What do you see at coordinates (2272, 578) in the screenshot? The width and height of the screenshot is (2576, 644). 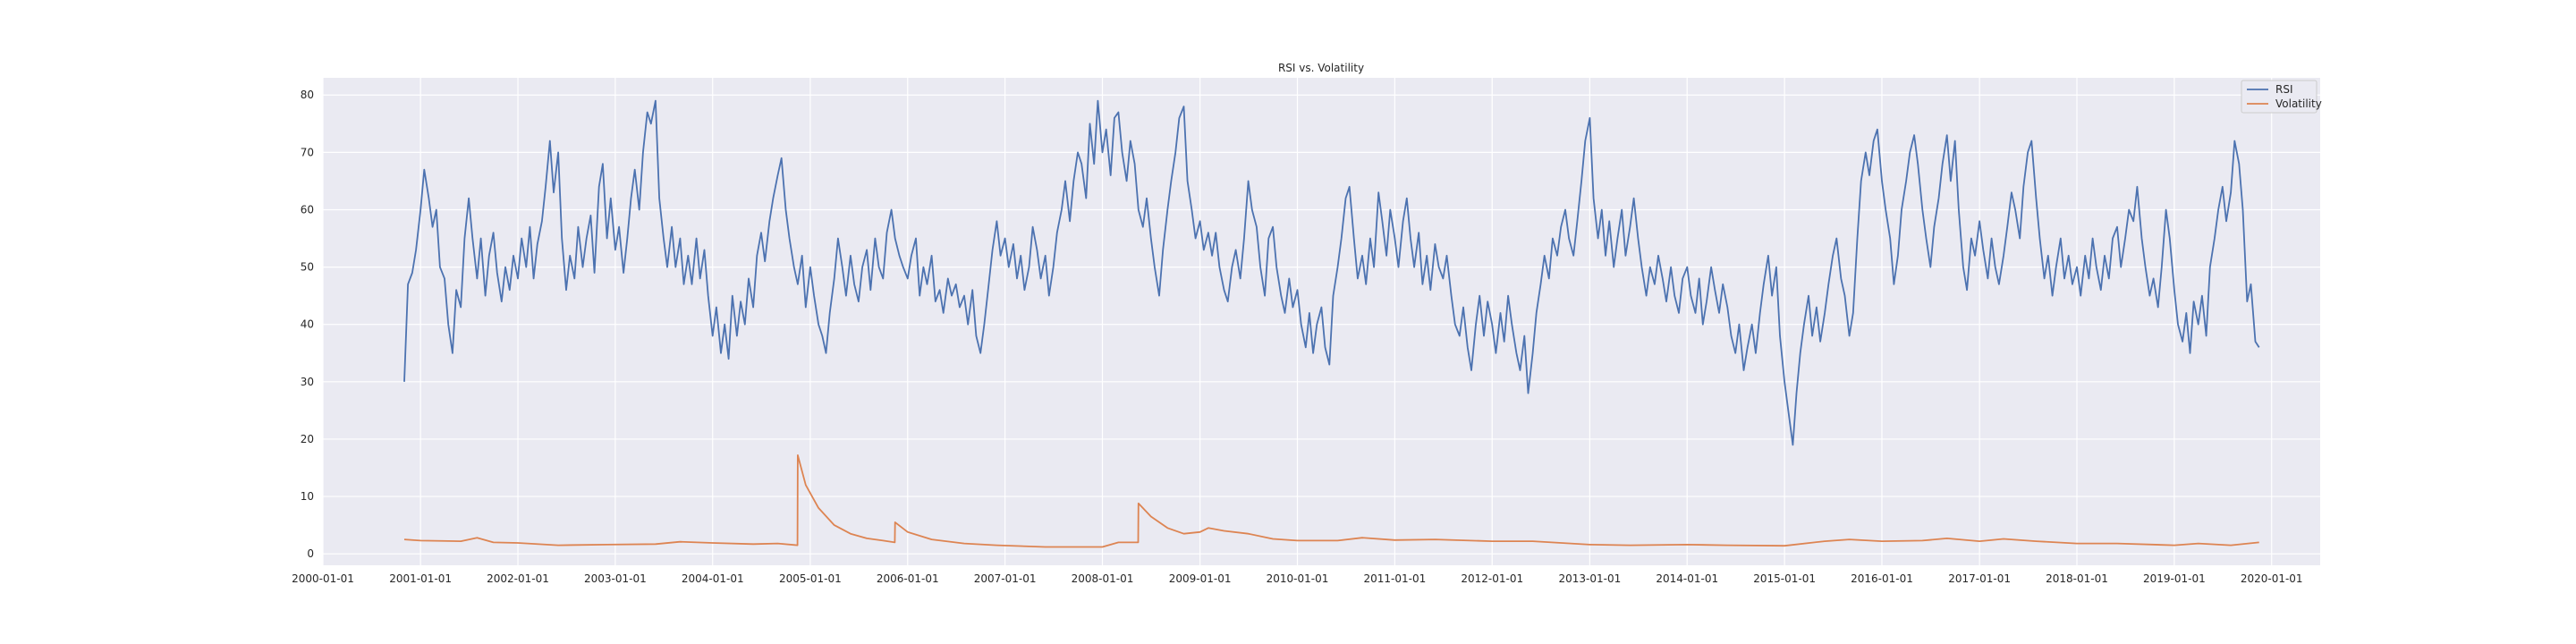 I see `x-tick-label: 2020-01-01` at bounding box center [2272, 578].